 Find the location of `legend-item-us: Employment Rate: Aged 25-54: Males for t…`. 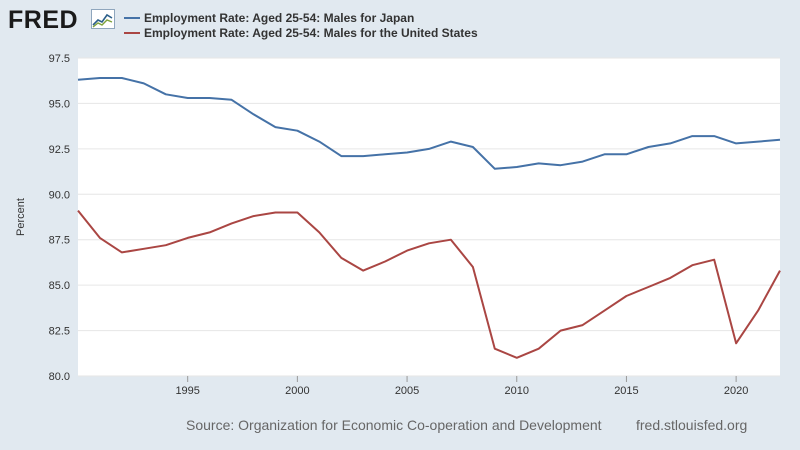

legend-item-us: Employment Rate: Aged 25-54: Males for t… is located at coordinates (301, 33).